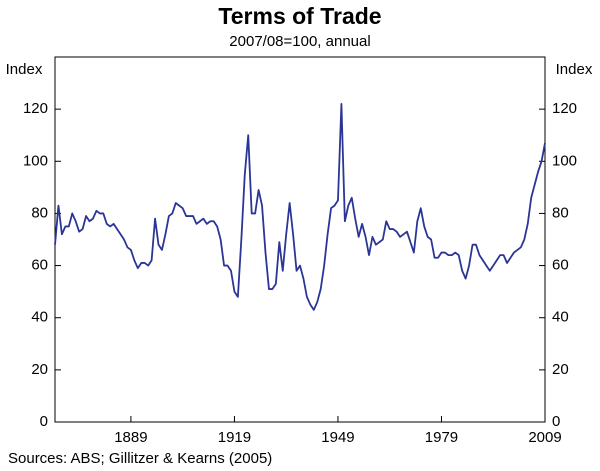 The height and width of the screenshot is (471, 600). What do you see at coordinates (39, 265) in the screenshot?
I see `y-tick-label: 60` at bounding box center [39, 265].